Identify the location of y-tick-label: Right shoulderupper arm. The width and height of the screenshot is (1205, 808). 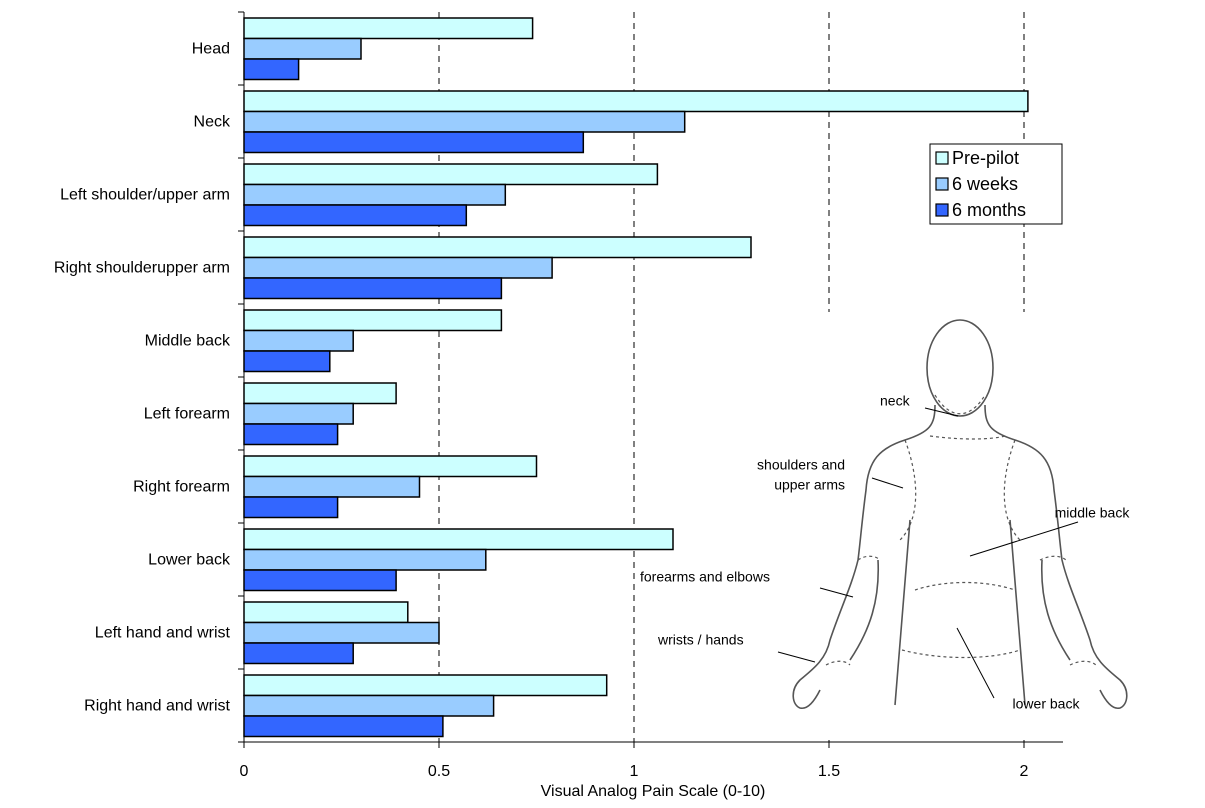
(142, 268).